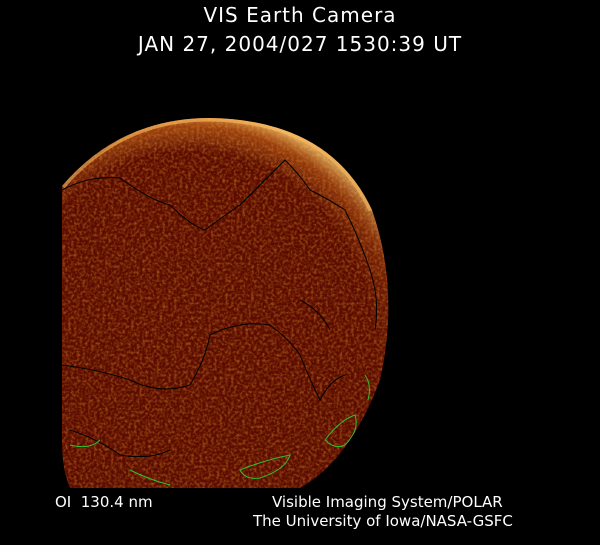 This screenshot has height=545, width=600. What do you see at coordinates (219, 430) in the screenshot?
I see `night-coastline-overlay` at bounding box center [219, 430].